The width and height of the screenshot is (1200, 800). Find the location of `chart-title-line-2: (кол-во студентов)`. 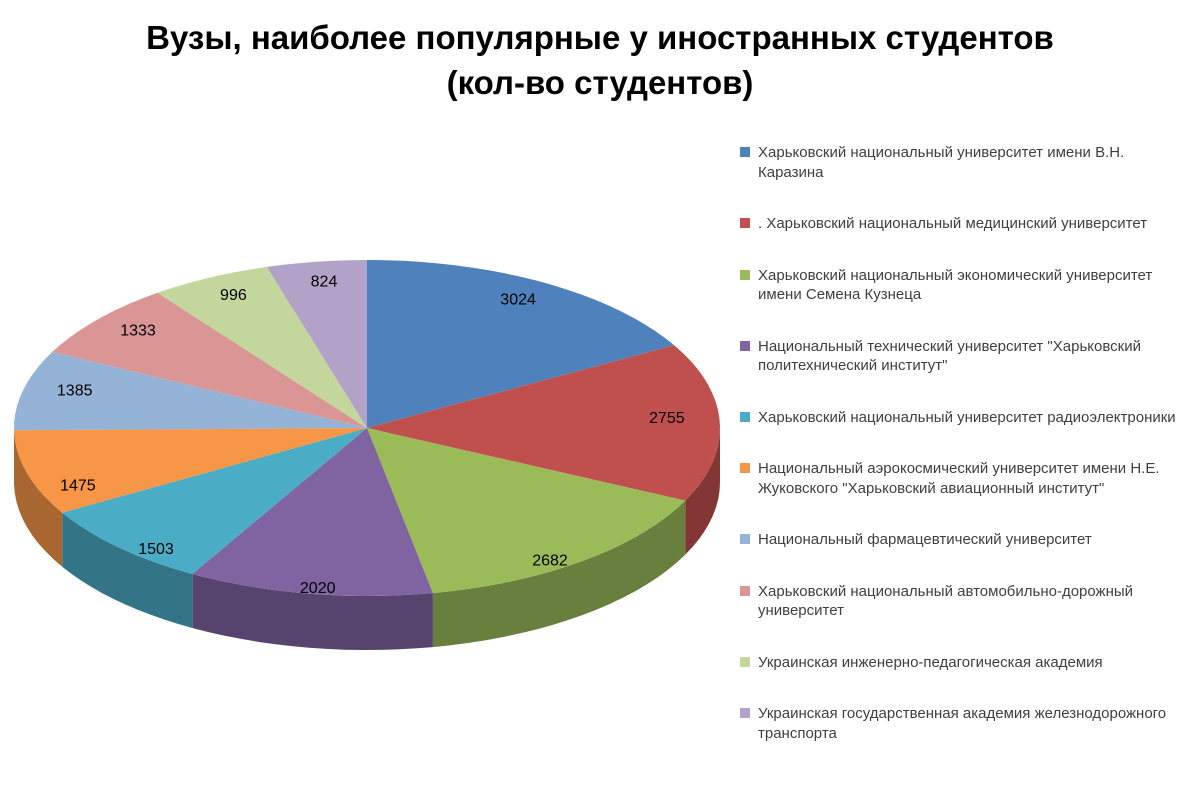

chart-title-line-2: (кол-во студентов) is located at coordinates (600, 82).